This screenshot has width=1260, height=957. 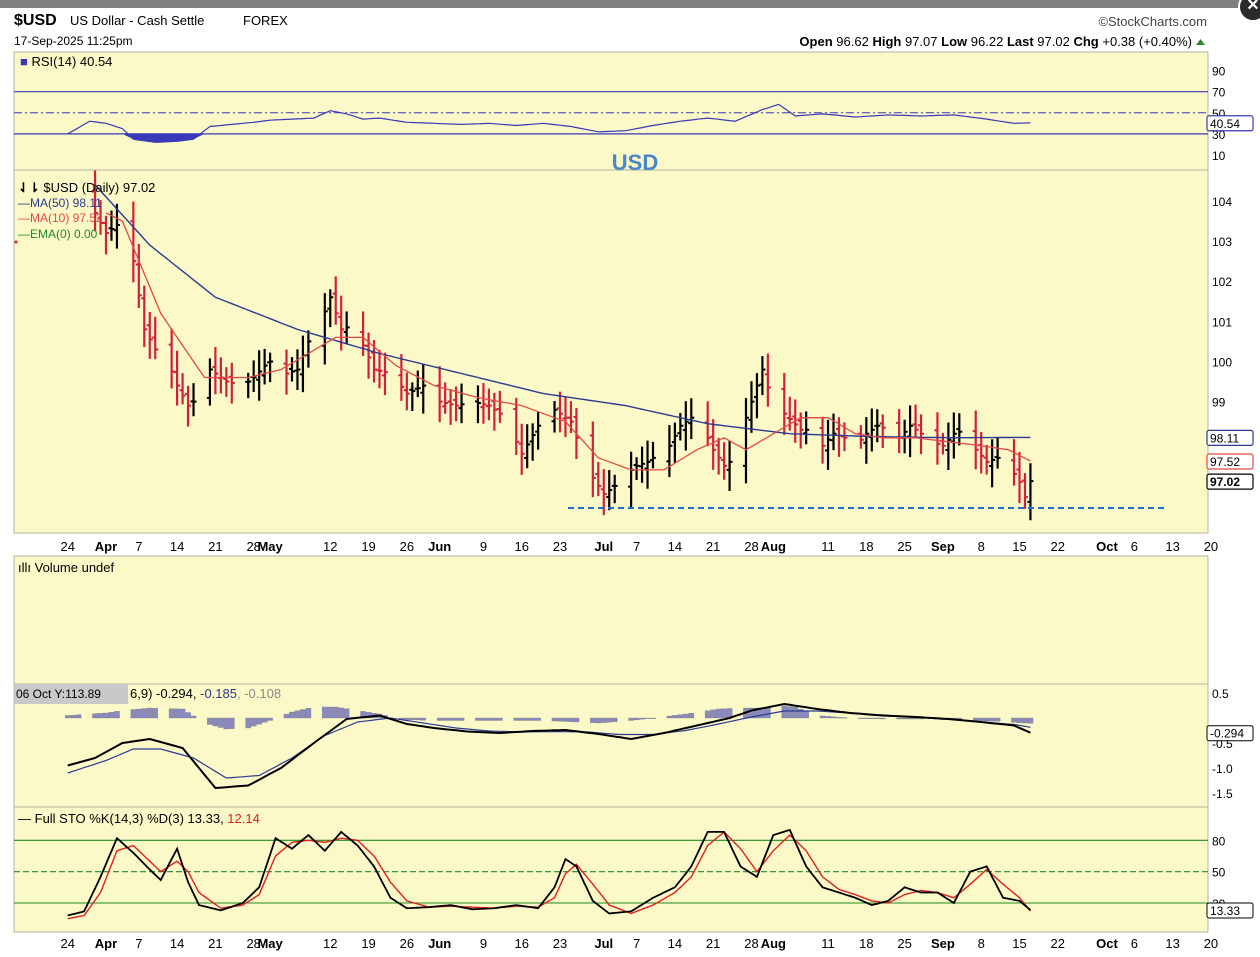 I want to click on x-axis-tick: 22, so click(x=1058, y=546).